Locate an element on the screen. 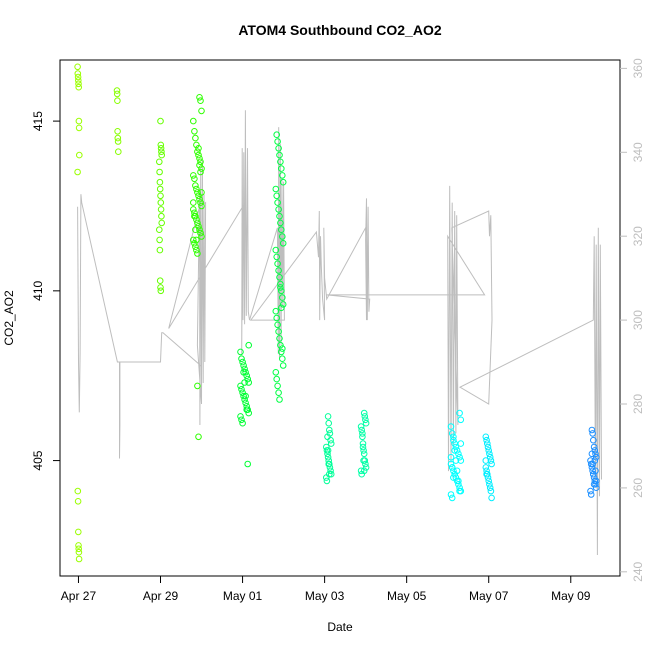 This screenshot has height=650, width=650. x-tick-label: May 05 is located at coordinates (407, 596).